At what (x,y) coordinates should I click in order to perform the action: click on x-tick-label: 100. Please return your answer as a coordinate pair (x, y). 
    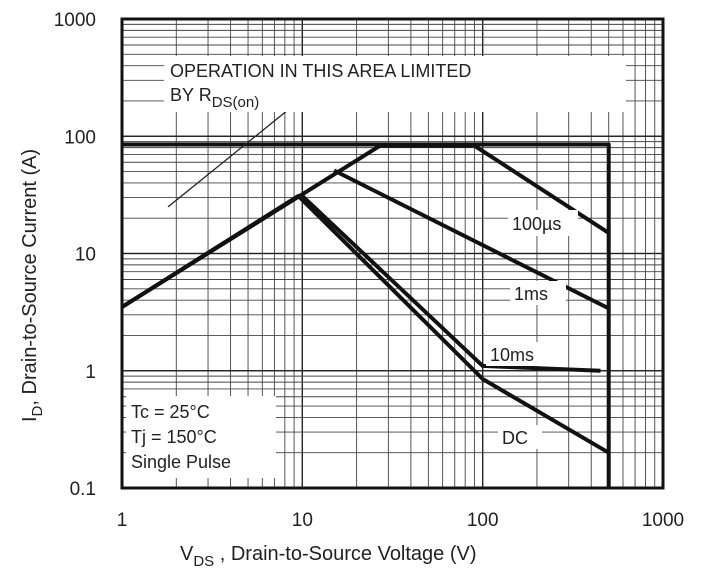
    Looking at the image, I should click on (483, 520).